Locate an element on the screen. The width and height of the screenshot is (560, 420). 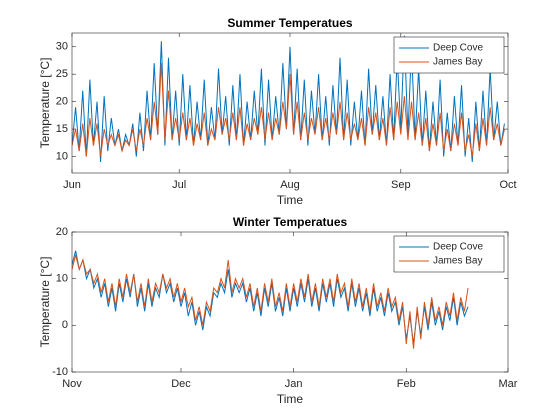
x-tick-label: Feb is located at coordinates (406, 384).